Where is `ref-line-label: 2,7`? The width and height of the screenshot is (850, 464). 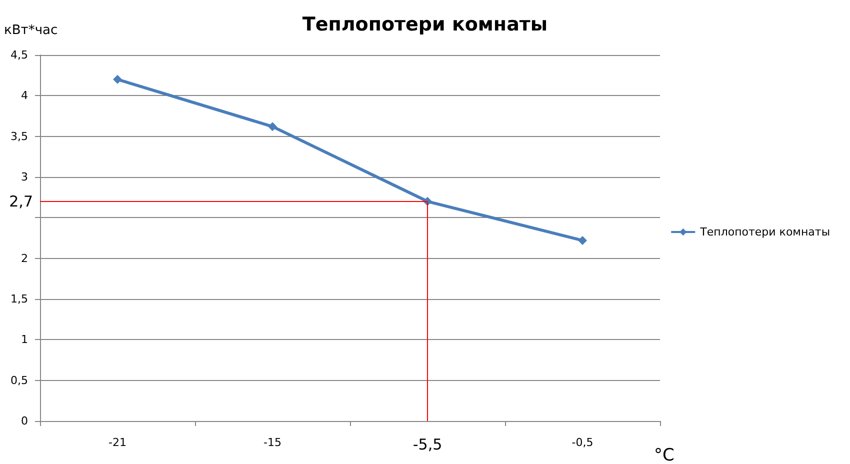 ref-line-label: 2,7 is located at coordinates (21, 201).